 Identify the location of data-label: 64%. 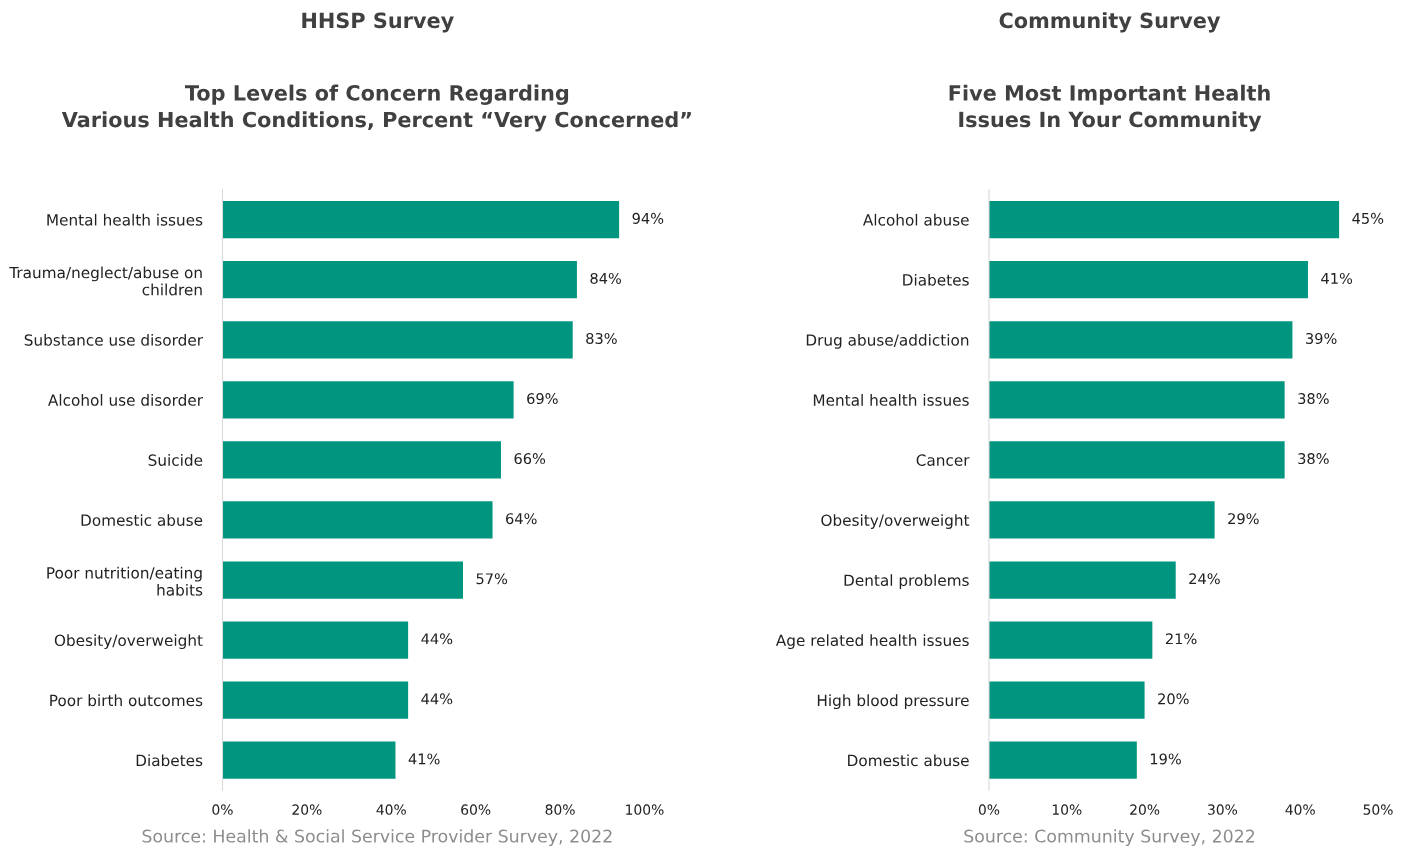
(521, 519).